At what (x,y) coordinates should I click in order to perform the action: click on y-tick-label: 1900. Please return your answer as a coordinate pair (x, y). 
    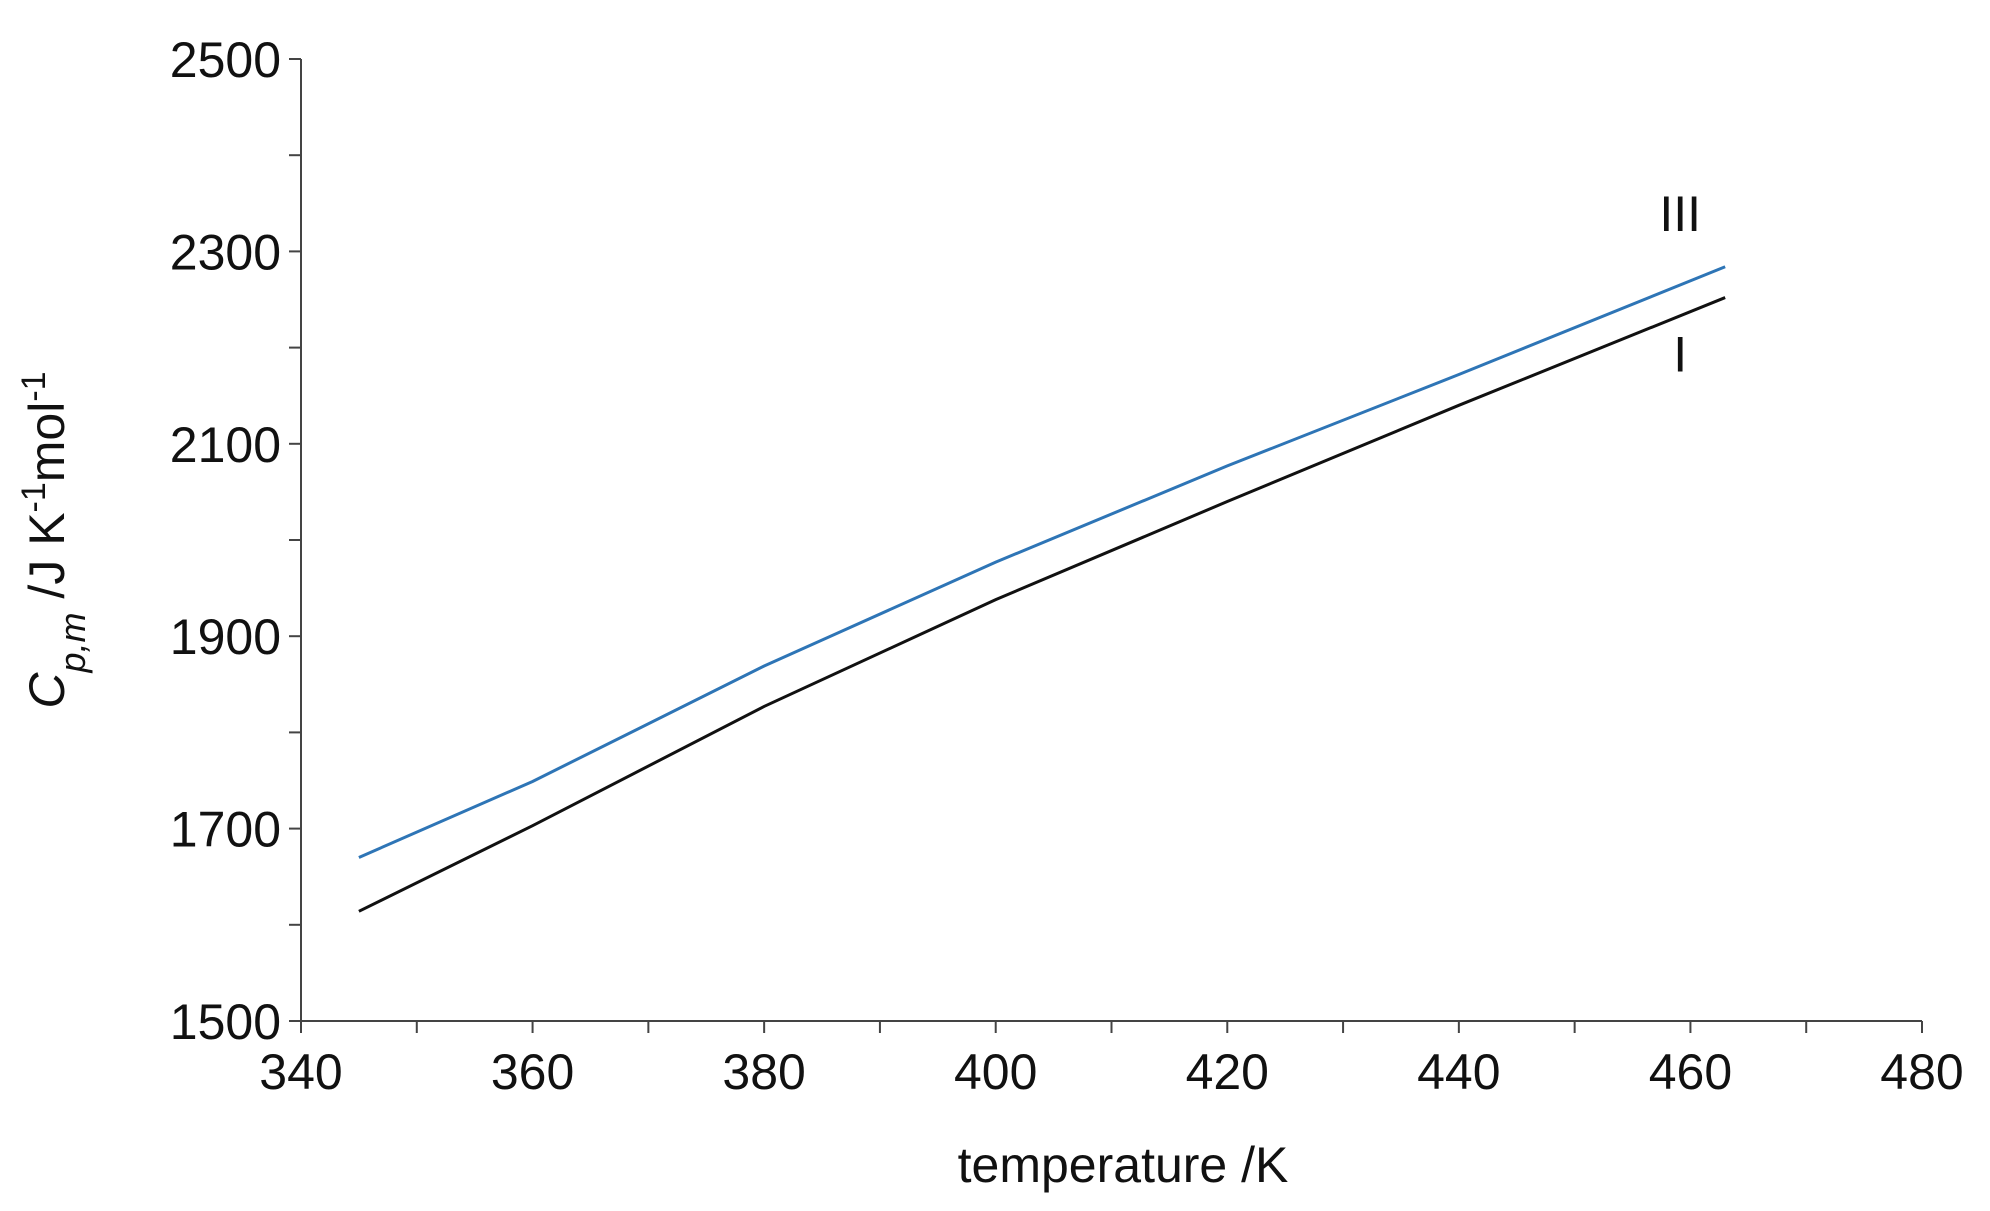
    Looking at the image, I should click on (225, 637).